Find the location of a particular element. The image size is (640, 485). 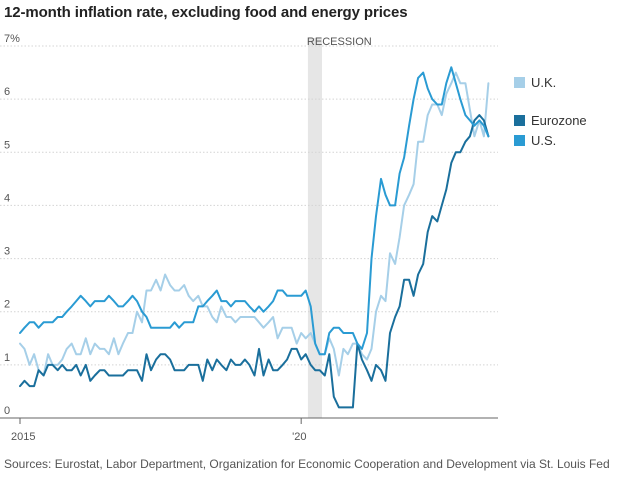

recession-band is located at coordinates (314, 228).